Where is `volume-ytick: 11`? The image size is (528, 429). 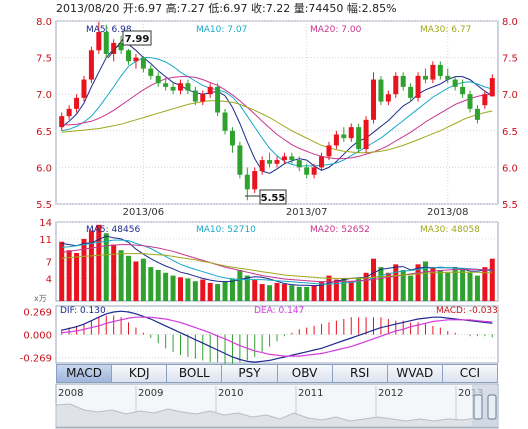 volume-ytick: 11 is located at coordinates (45, 240).